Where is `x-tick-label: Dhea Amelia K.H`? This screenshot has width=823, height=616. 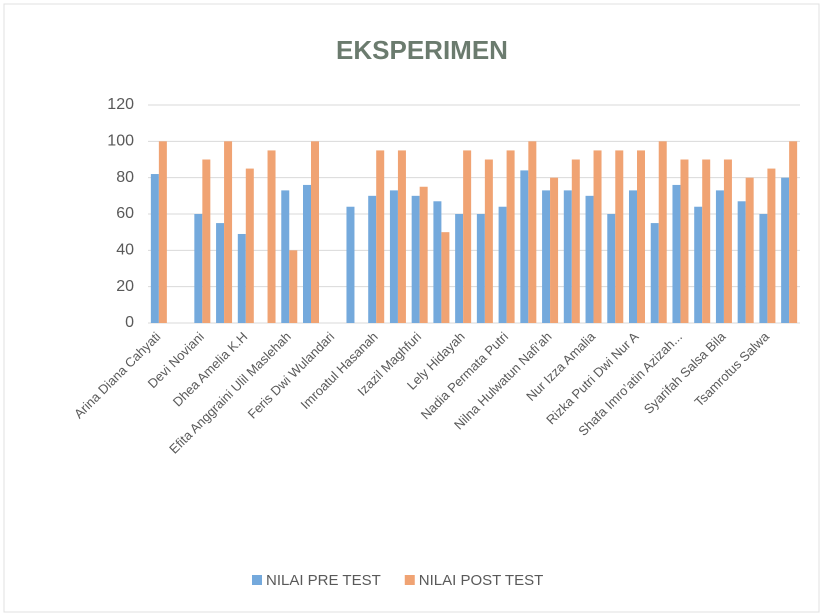 x-tick-label: Dhea Amelia K.H is located at coordinates (210, 369).